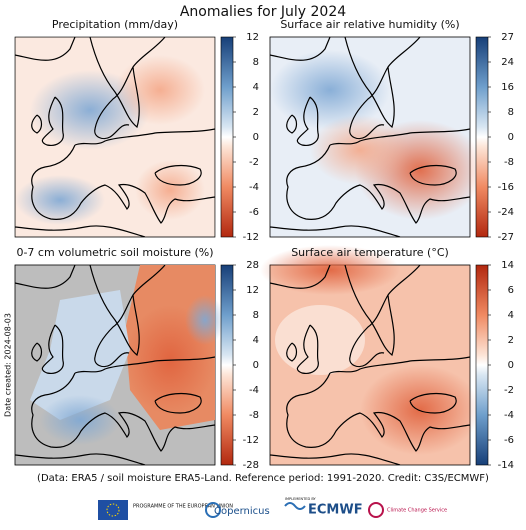 The image size is (526, 530). Describe the element at coordinates (507, 265) in the screenshot. I see `colorbar-tick-label: 14` at that location.